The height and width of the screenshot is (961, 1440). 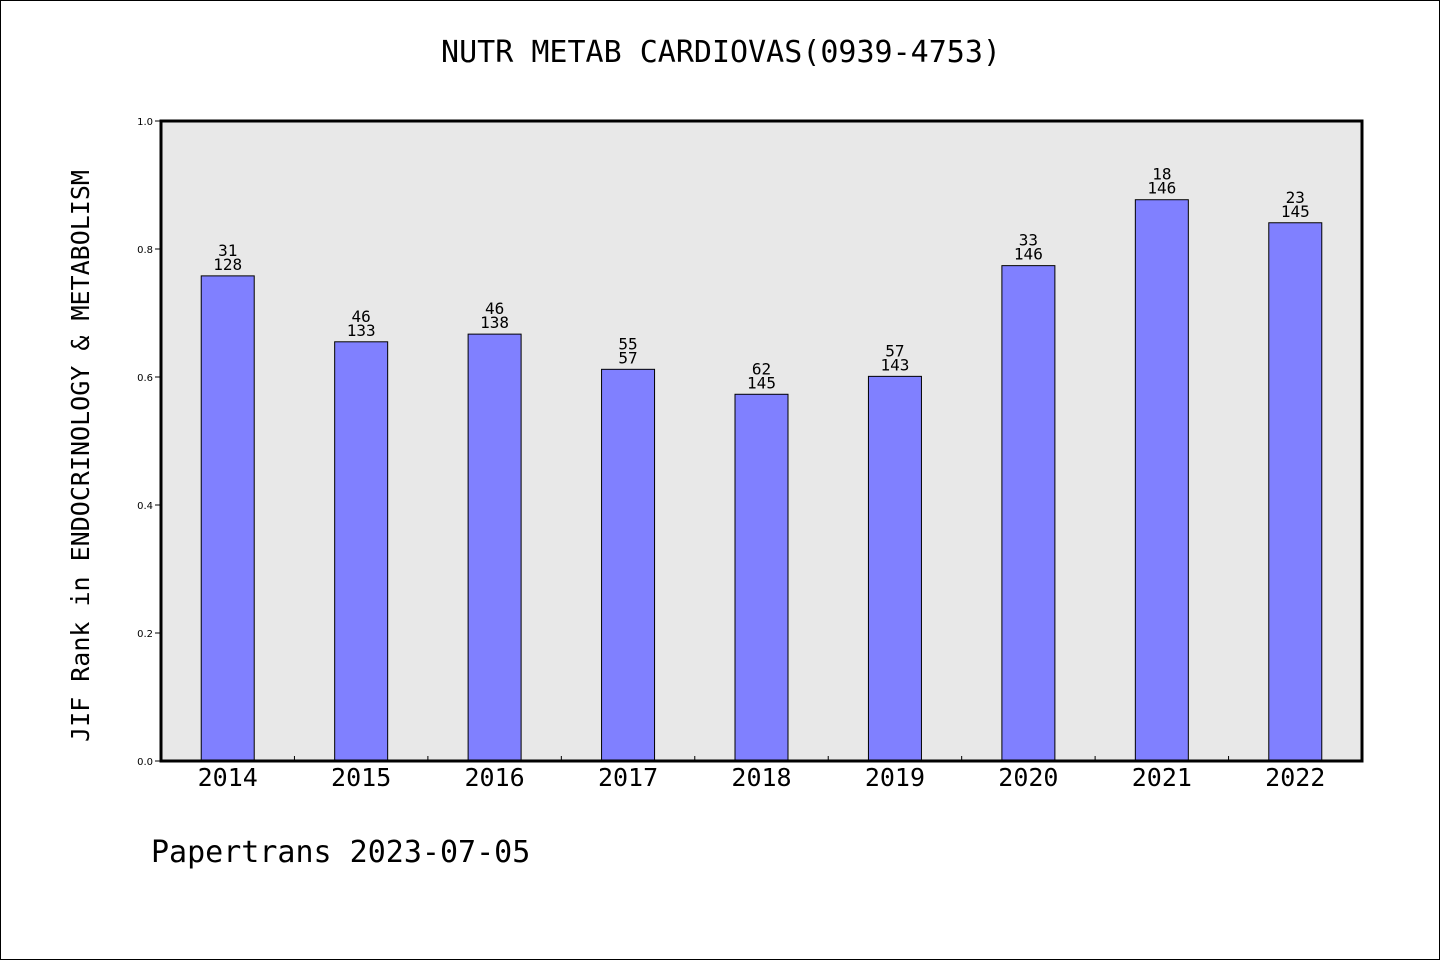 I want to click on x-tick-label: 2018, so click(x=761, y=777).